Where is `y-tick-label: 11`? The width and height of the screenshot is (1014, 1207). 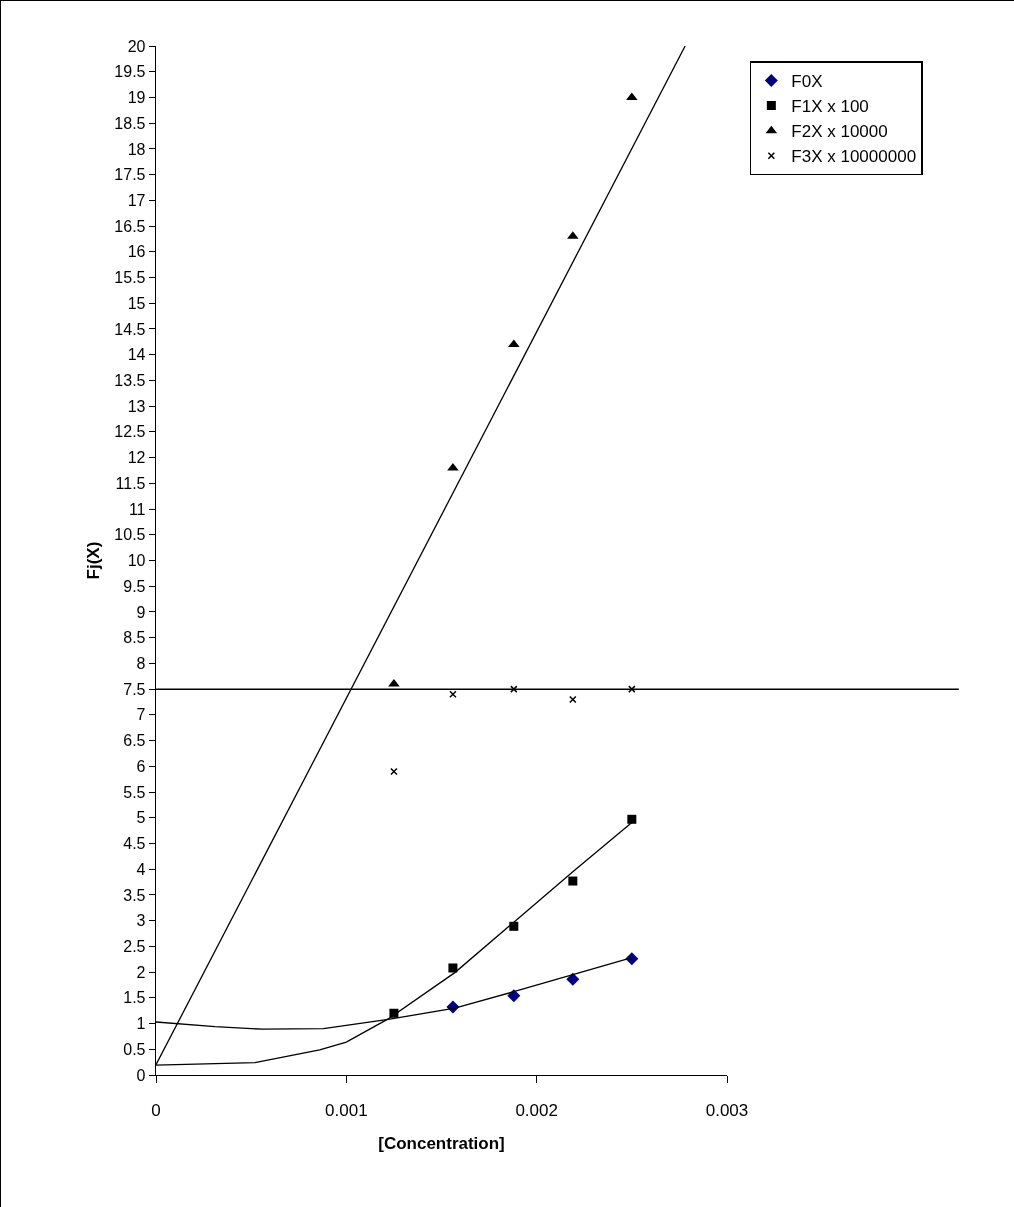 y-tick-label: 11 is located at coordinates (137, 509).